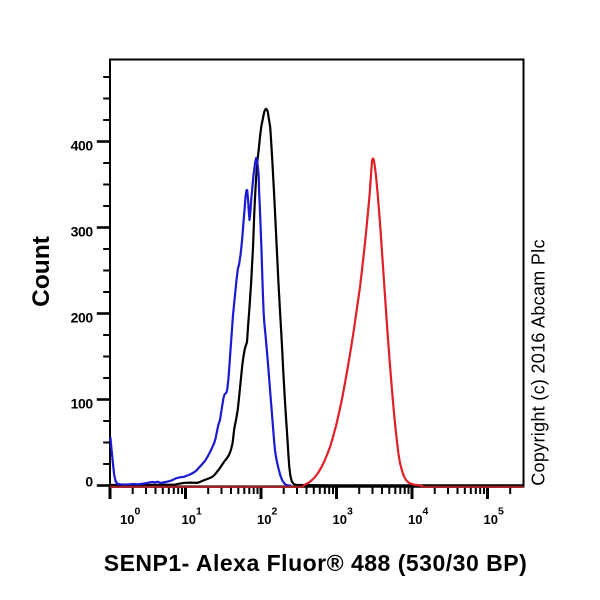  I want to click on svg-text: 100, so click(82, 404).